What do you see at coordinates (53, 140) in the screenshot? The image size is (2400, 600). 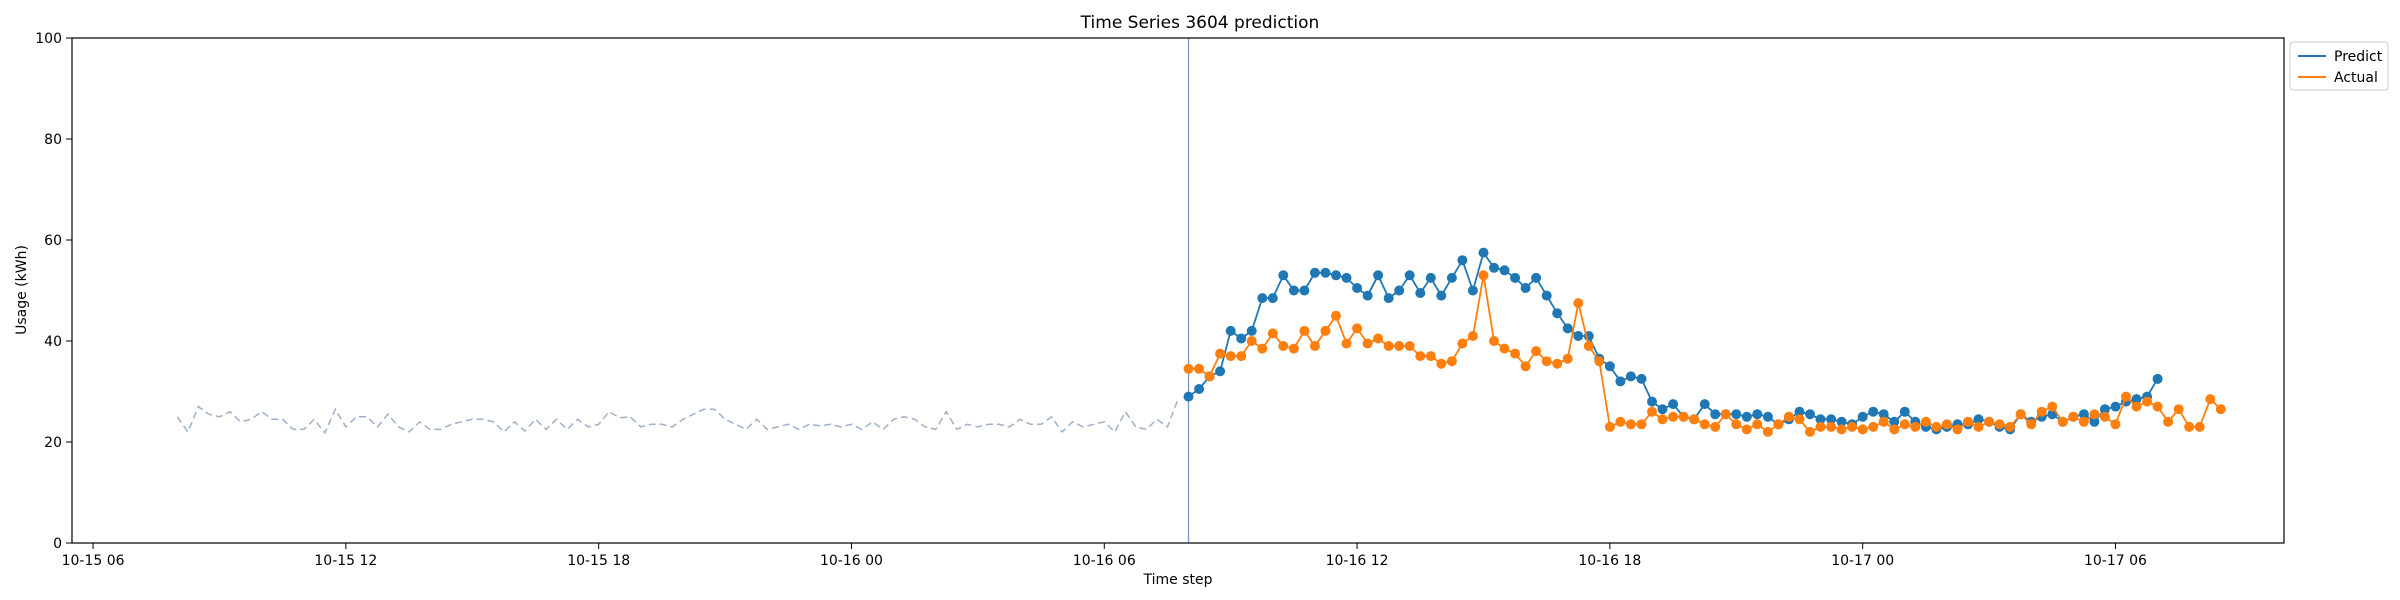 I see `y-tick-label: 80` at bounding box center [53, 140].